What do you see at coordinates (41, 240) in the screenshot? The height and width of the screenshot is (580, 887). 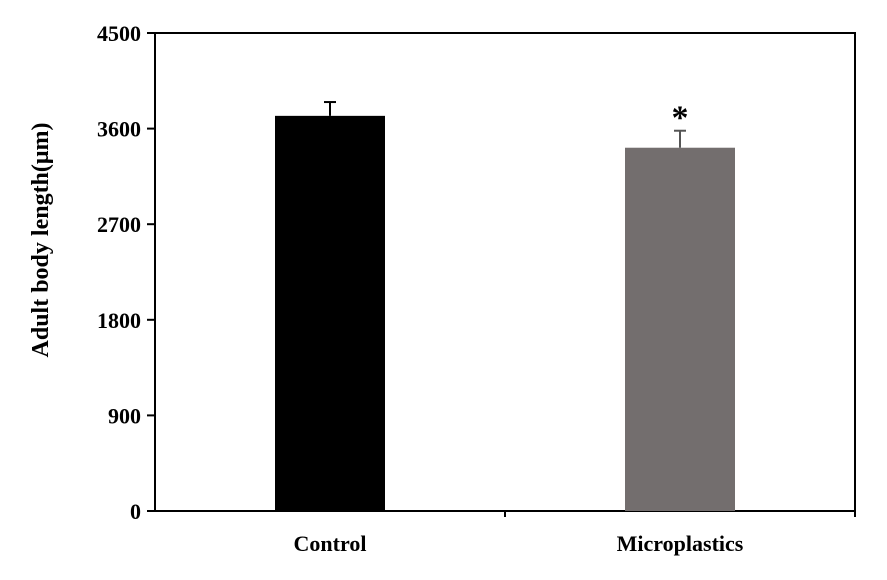 I see `y-axis-title: Adult body length(μm)` at bounding box center [41, 240].